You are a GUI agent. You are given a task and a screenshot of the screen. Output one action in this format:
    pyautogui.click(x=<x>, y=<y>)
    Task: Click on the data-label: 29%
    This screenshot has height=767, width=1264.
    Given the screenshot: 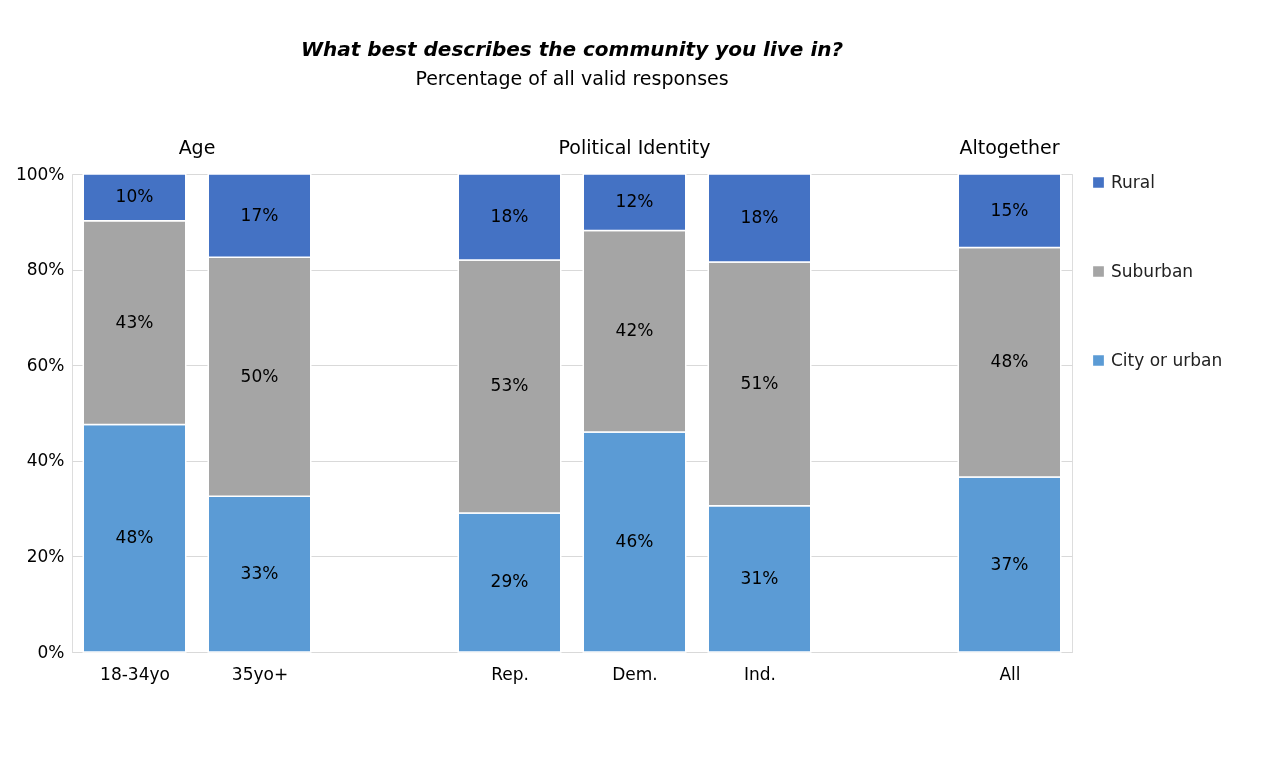 What is the action you would take?
    pyautogui.click(x=509, y=581)
    